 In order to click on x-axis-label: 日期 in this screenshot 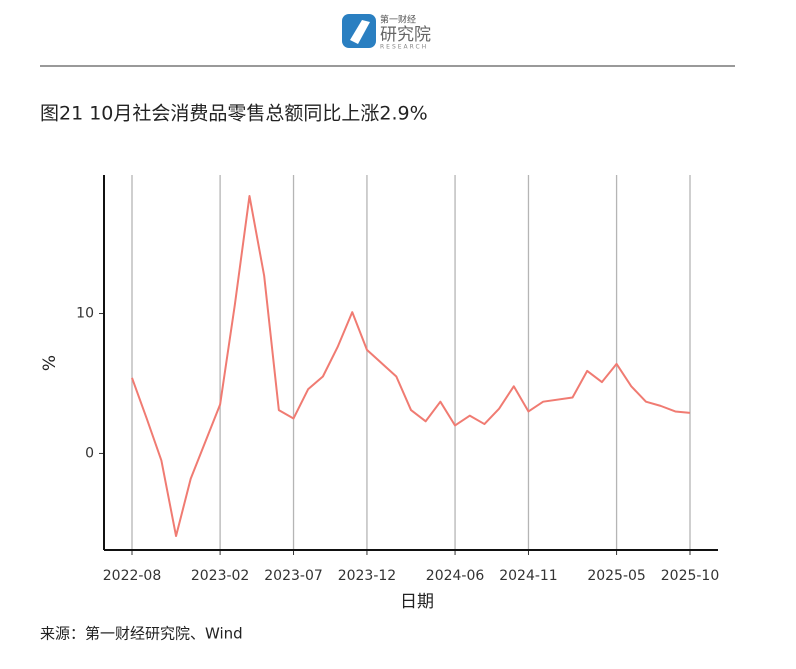, I will do `click(417, 602)`.